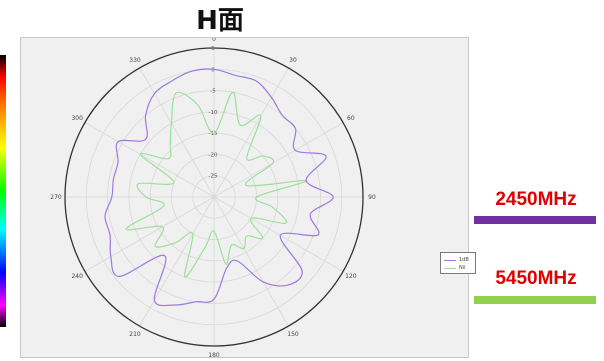 This screenshot has height=361, width=604. I want to click on legend: 1dB Nil, so click(458, 263).